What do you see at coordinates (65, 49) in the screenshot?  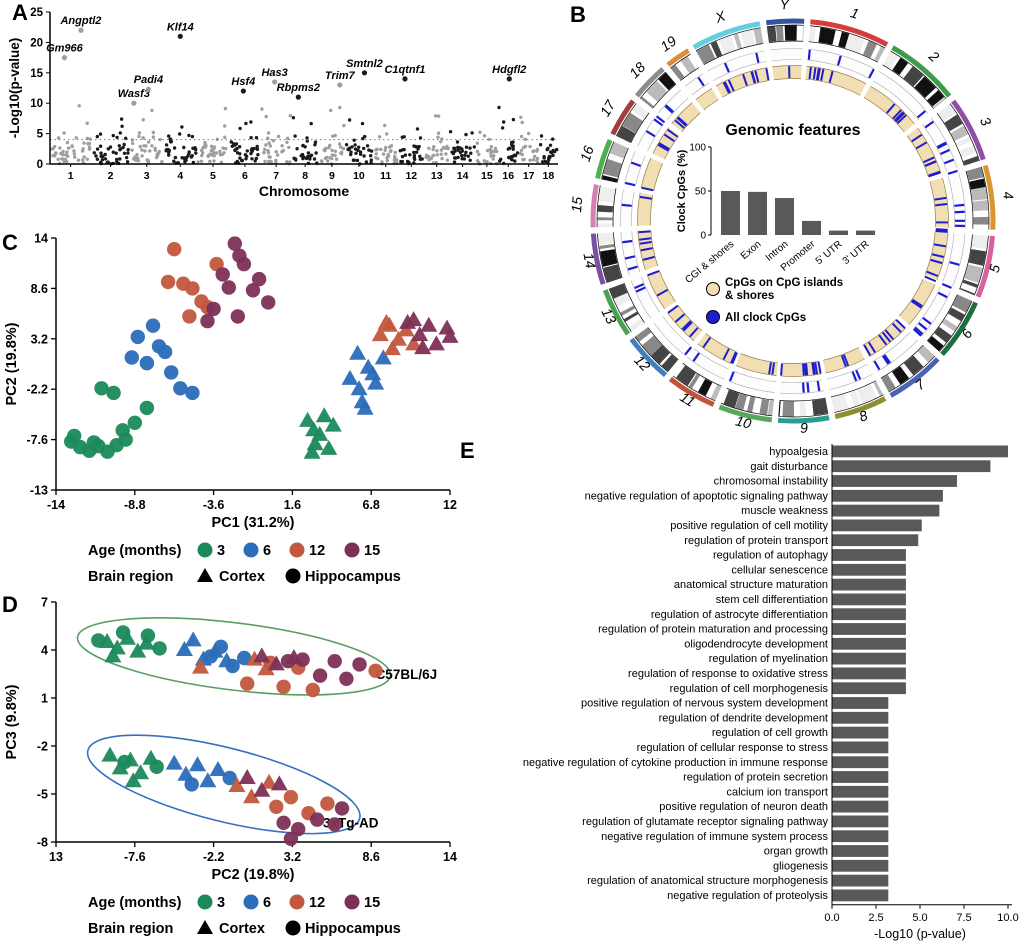 I see `svg-text: Gm966` at bounding box center [65, 49].